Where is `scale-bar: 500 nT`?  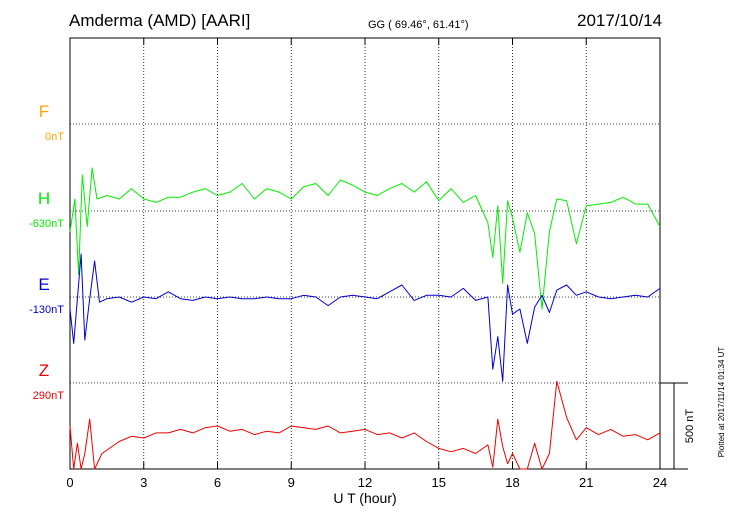 scale-bar: 500 nT is located at coordinates (678, 426).